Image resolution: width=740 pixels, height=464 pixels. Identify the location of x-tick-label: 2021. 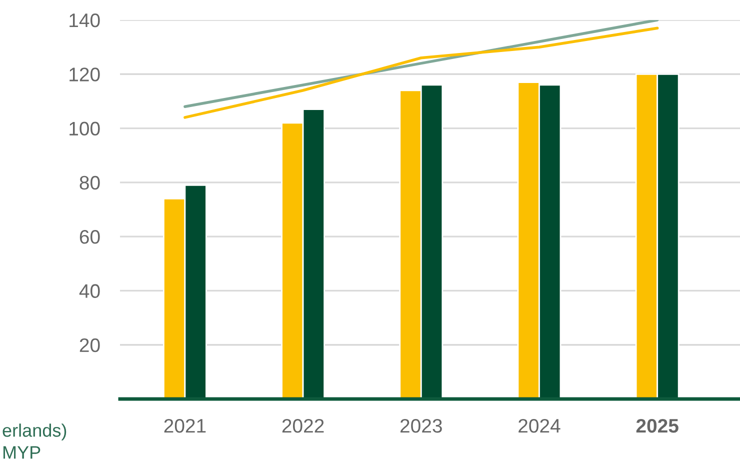
(185, 425).